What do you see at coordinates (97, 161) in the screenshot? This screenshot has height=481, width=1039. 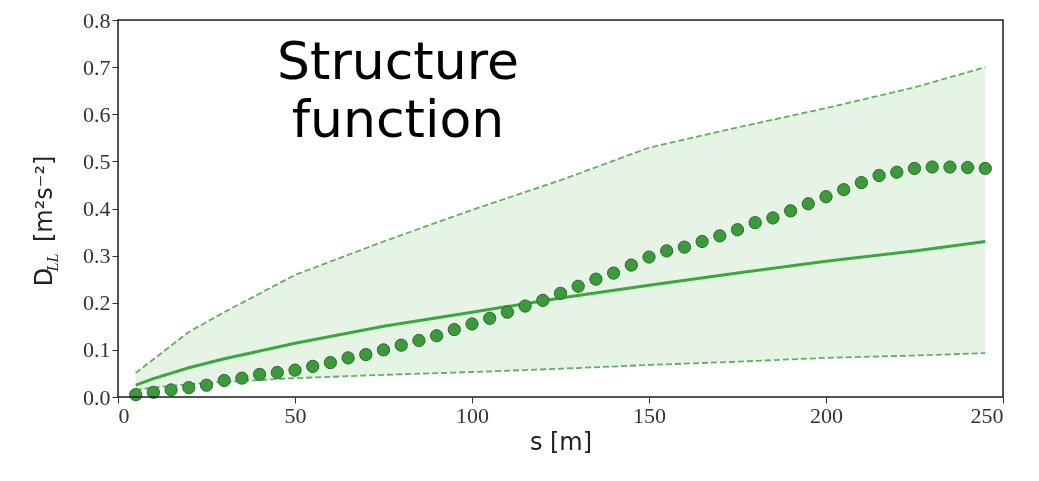 I see `y-tick-label: 0.5` at bounding box center [97, 161].